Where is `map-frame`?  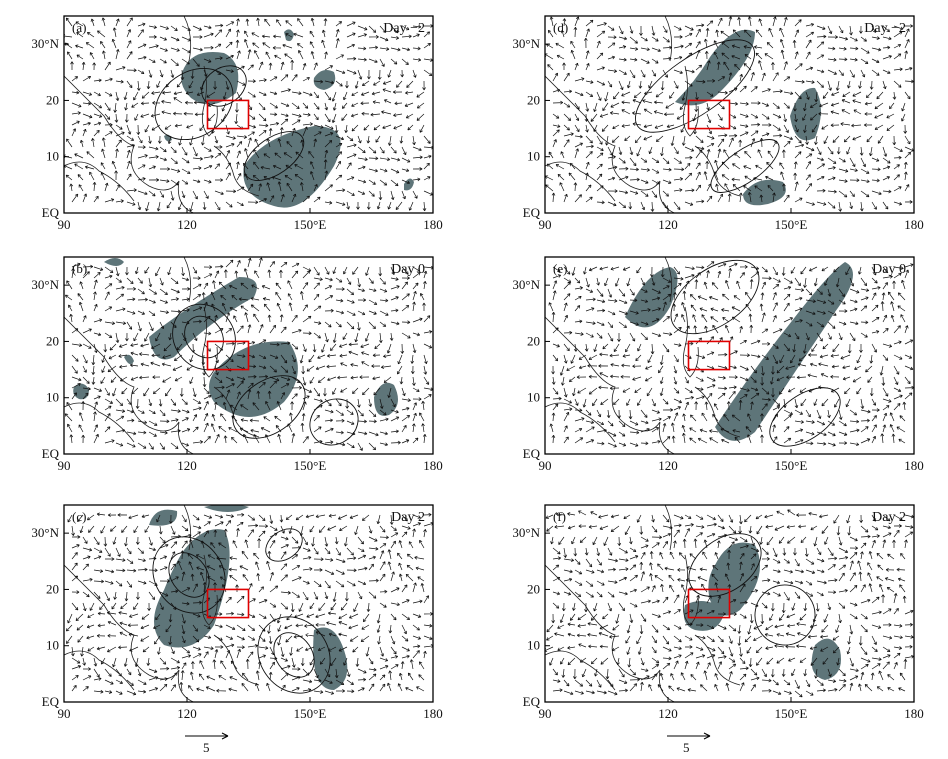
map-frame is located at coordinates (248, 355).